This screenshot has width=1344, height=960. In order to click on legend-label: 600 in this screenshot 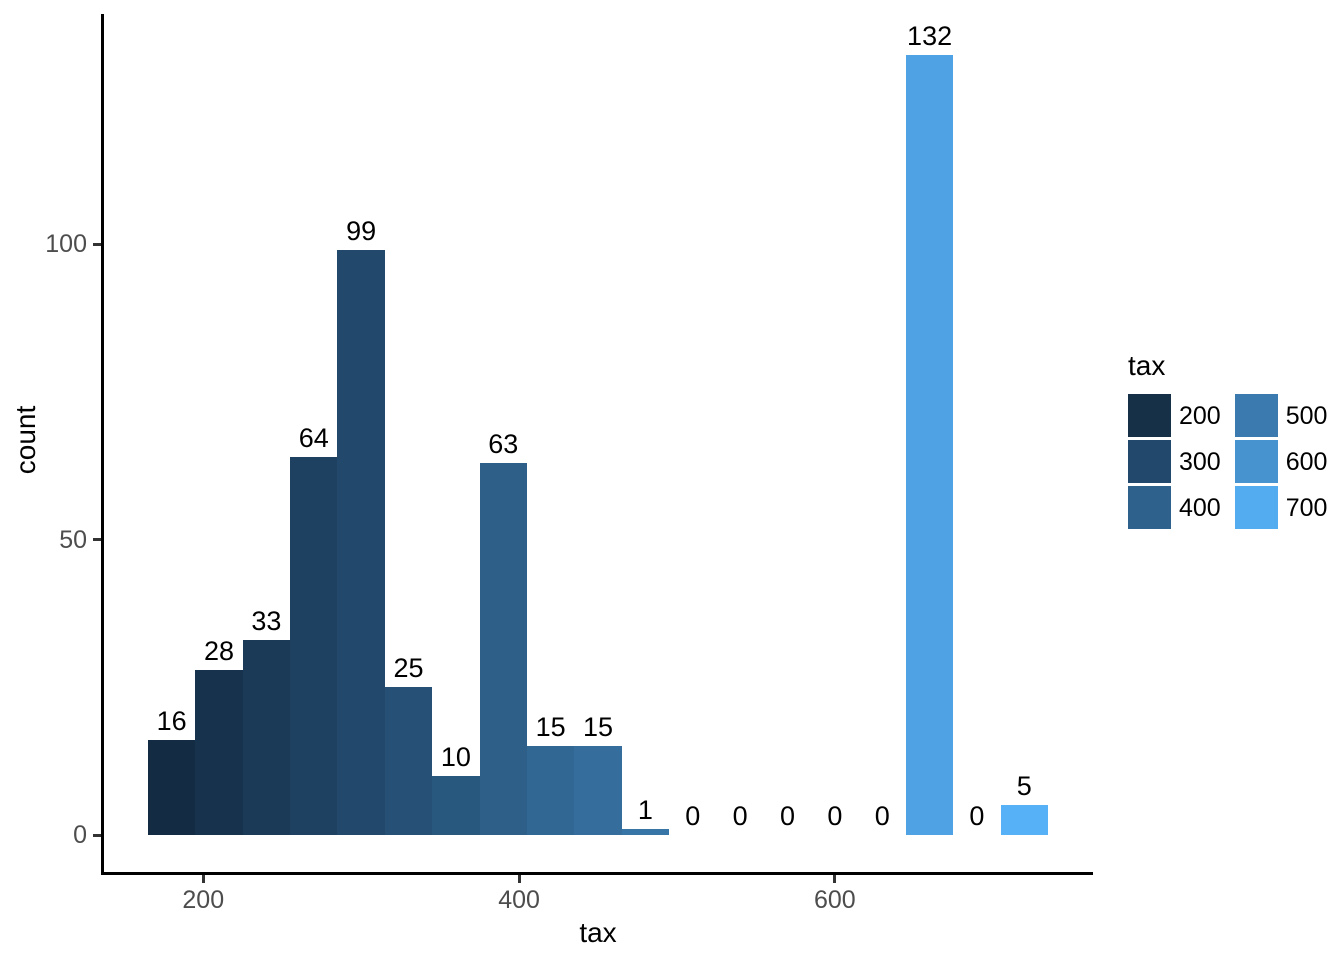, I will do `click(1306, 461)`.